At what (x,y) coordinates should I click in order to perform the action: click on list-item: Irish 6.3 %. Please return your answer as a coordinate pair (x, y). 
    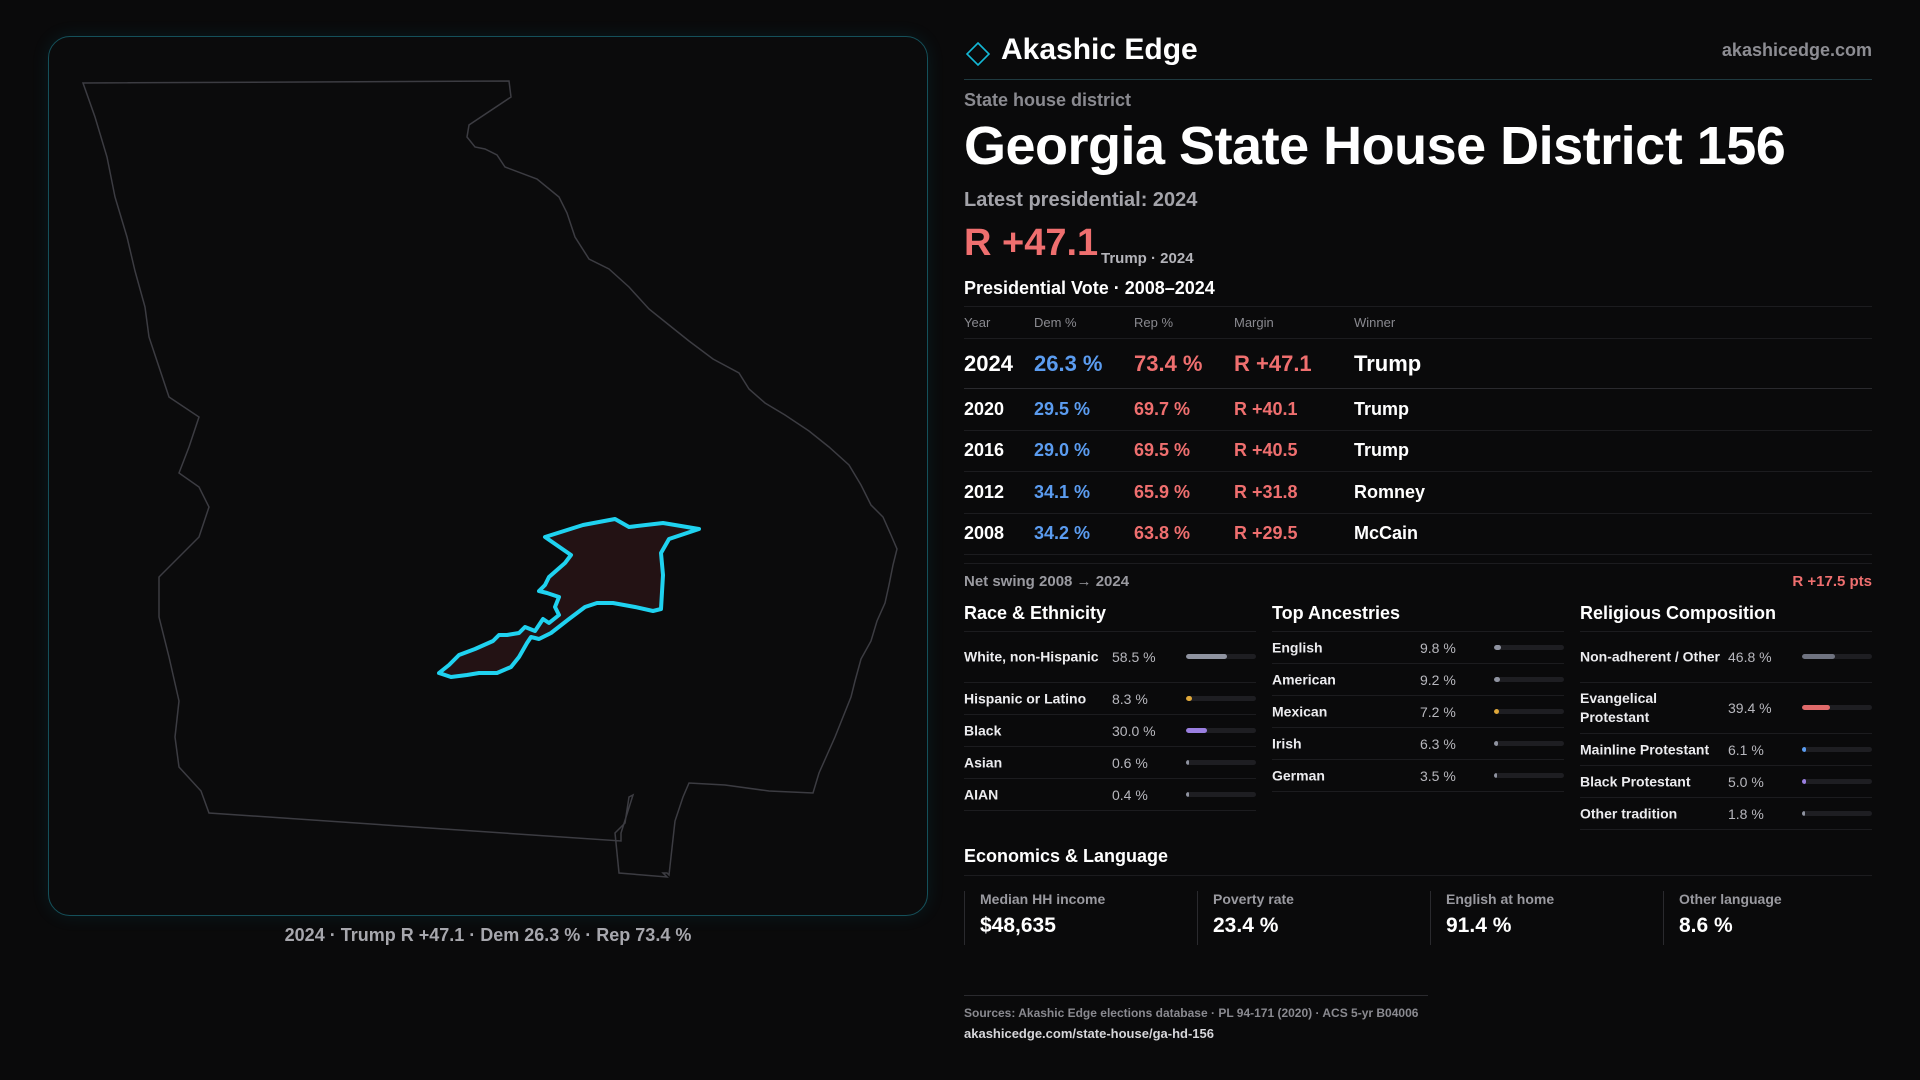
    Looking at the image, I should click on (1418, 744).